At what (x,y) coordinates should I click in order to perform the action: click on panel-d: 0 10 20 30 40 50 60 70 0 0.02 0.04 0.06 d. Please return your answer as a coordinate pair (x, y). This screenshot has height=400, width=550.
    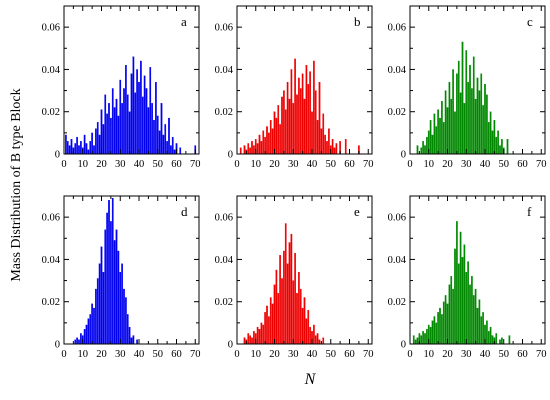
    Looking at the image, I should click on (121, 277).